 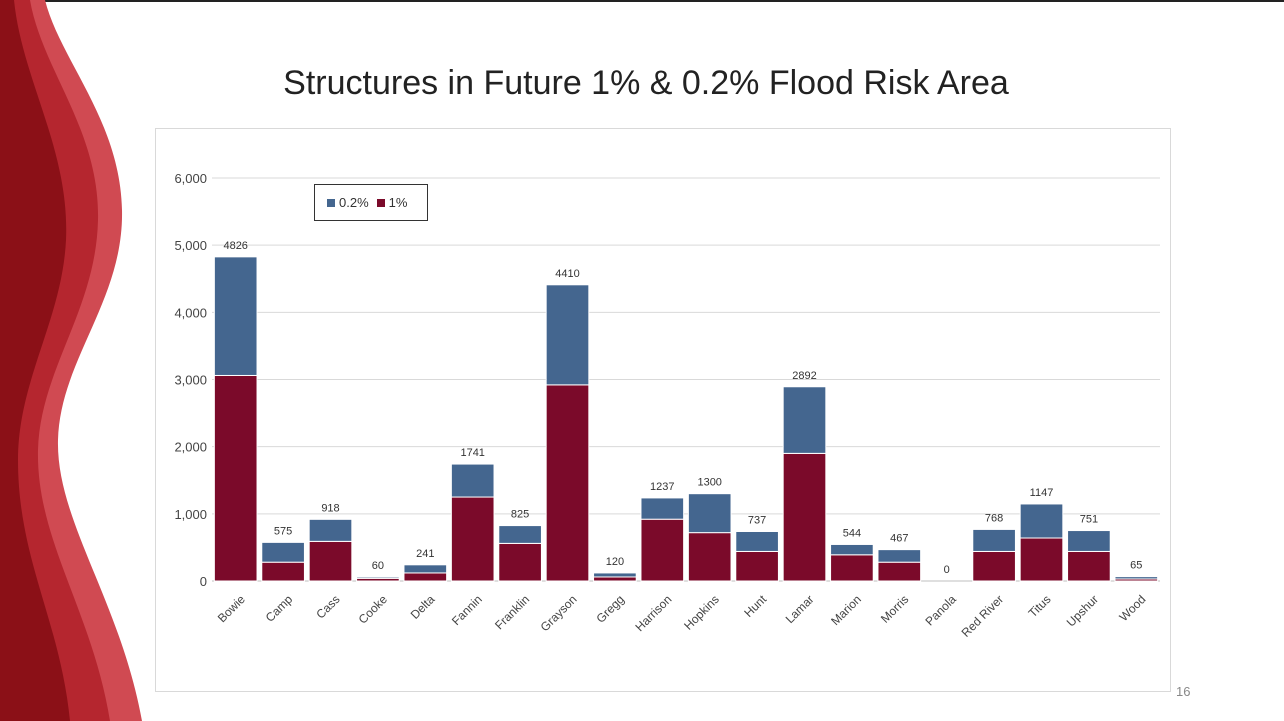 What do you see at coordinates (283, 531) in the screenshot?
I see `data-label: 575` at bounding box center [283, 531].